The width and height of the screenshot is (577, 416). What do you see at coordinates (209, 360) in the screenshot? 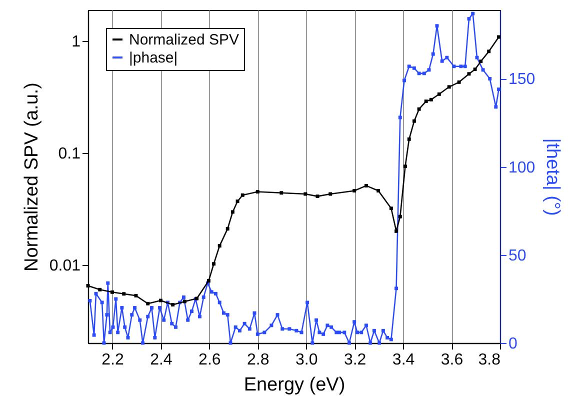
I see `x-tick-label: 2.6` at bounding box center [209, 360].